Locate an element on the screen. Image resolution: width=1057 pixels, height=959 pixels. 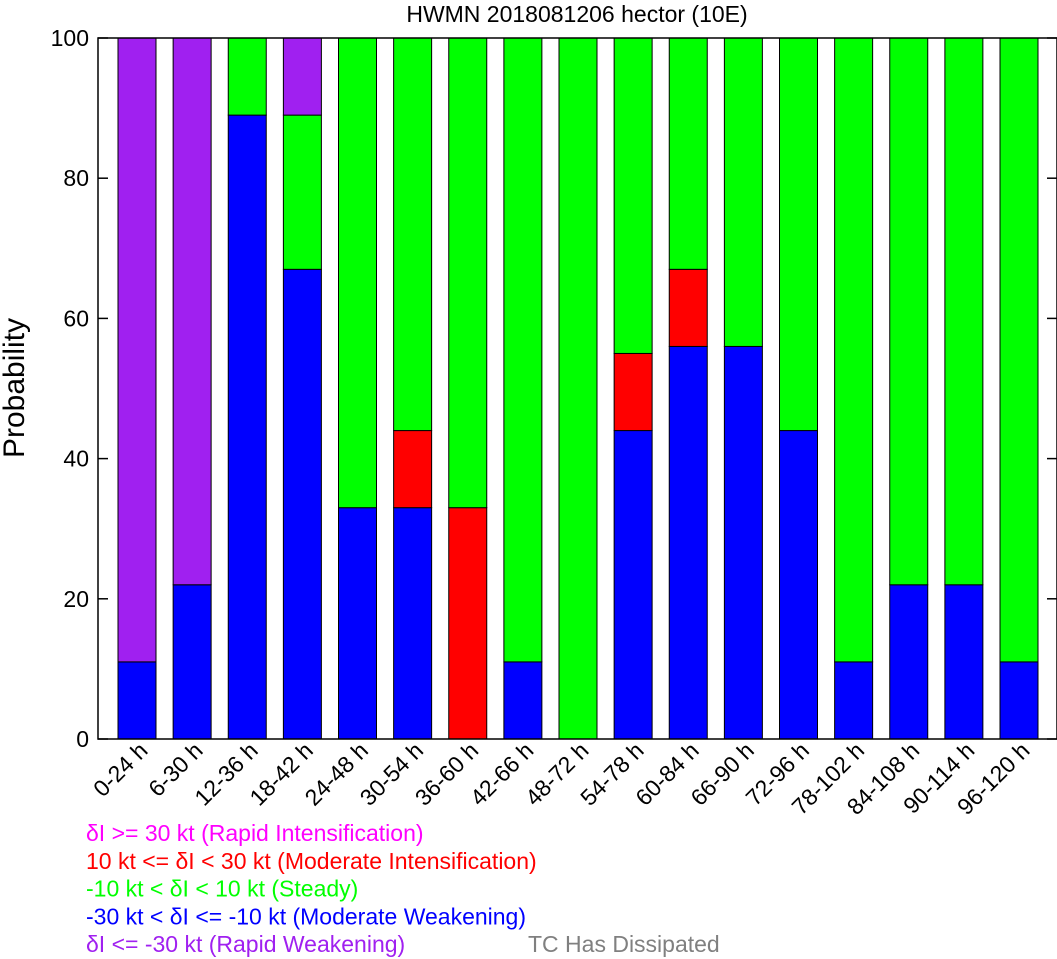
bar-segment-14-kt-i-kt-steady is located at coordinates (909, 311).